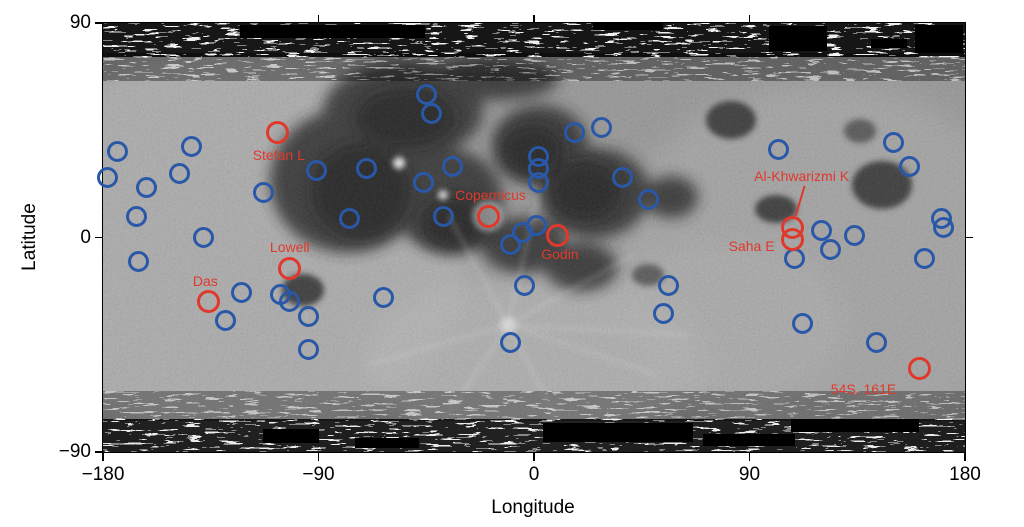  I want to click on x-axis-tick-label: 180, so click(965, 474).